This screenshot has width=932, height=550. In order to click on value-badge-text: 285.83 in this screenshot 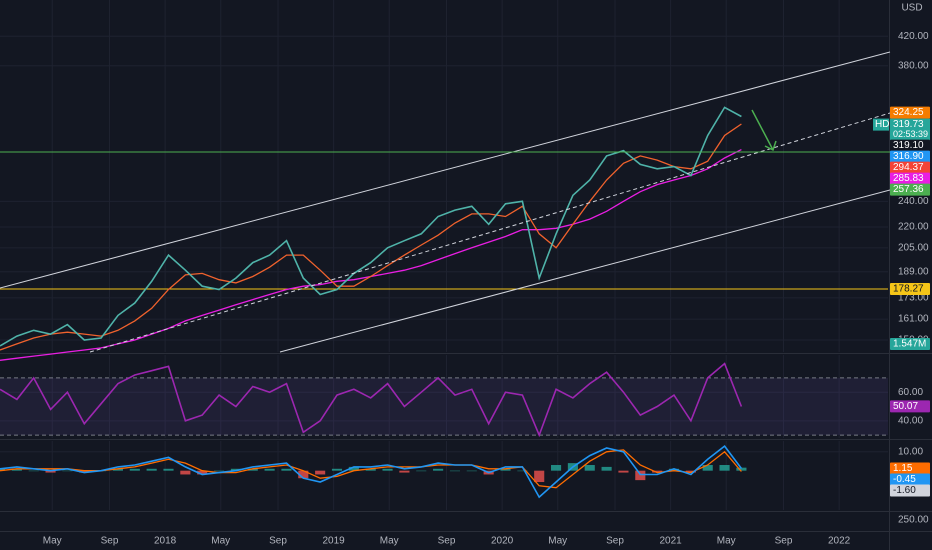, I will do `click(908, 178)`.